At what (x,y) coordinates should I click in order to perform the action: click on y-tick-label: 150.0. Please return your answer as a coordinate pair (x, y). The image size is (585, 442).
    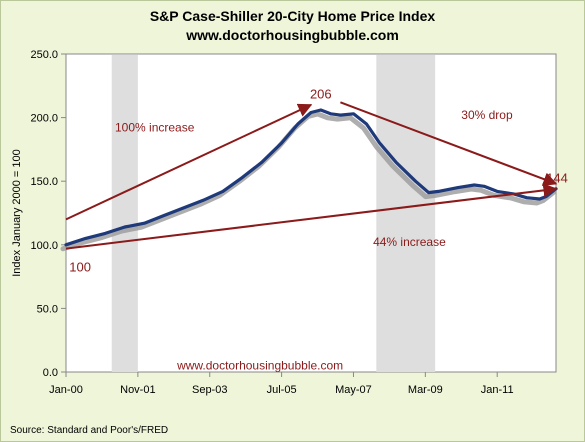
    Looking at the image, I should click on (44, 182).